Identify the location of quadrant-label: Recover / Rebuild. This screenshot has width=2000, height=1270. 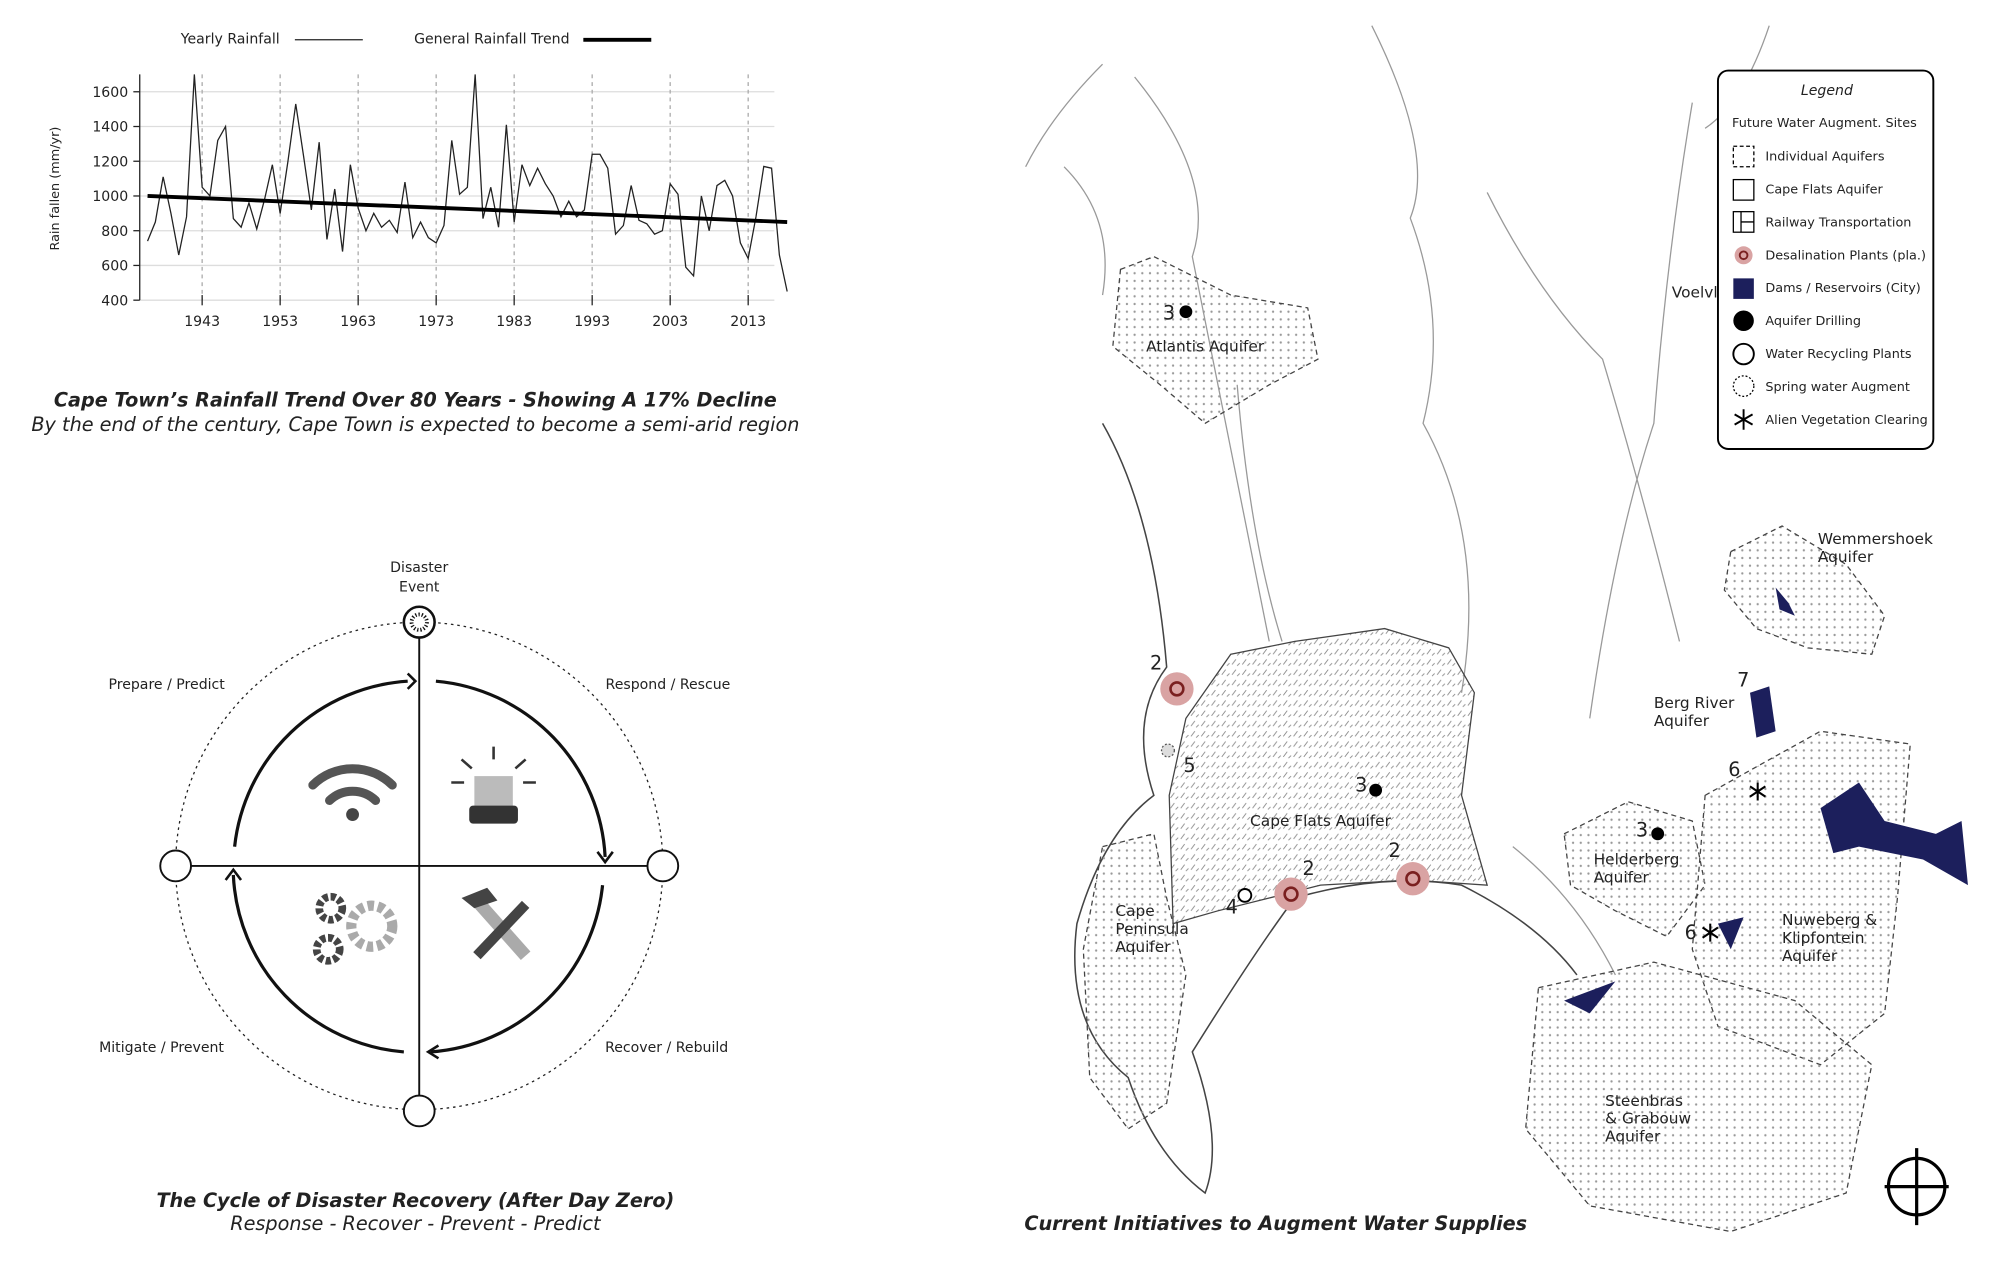
(666, 1048).